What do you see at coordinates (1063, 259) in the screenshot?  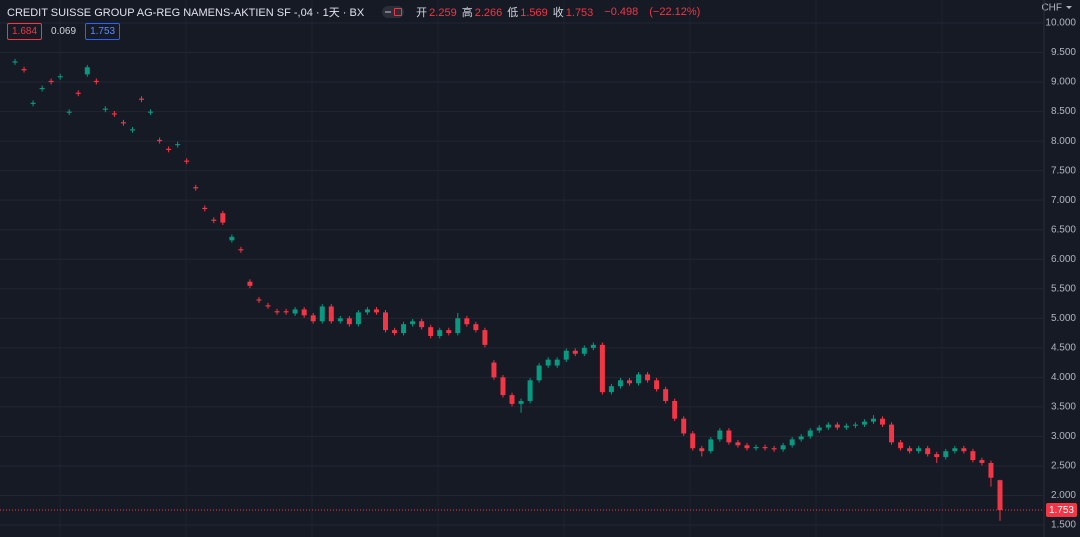 I see `y-tick-label: 6.000` at bounding box center [1063, 259].